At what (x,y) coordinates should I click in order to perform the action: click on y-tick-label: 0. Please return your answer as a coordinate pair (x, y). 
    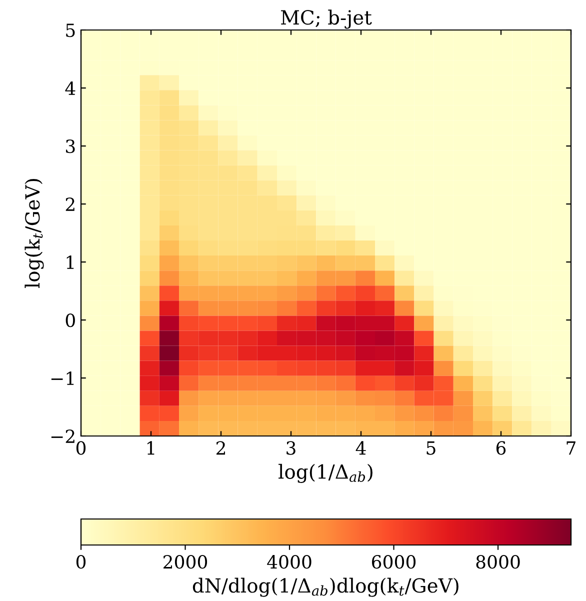
    Looking at the image, I should click on (70, 320).